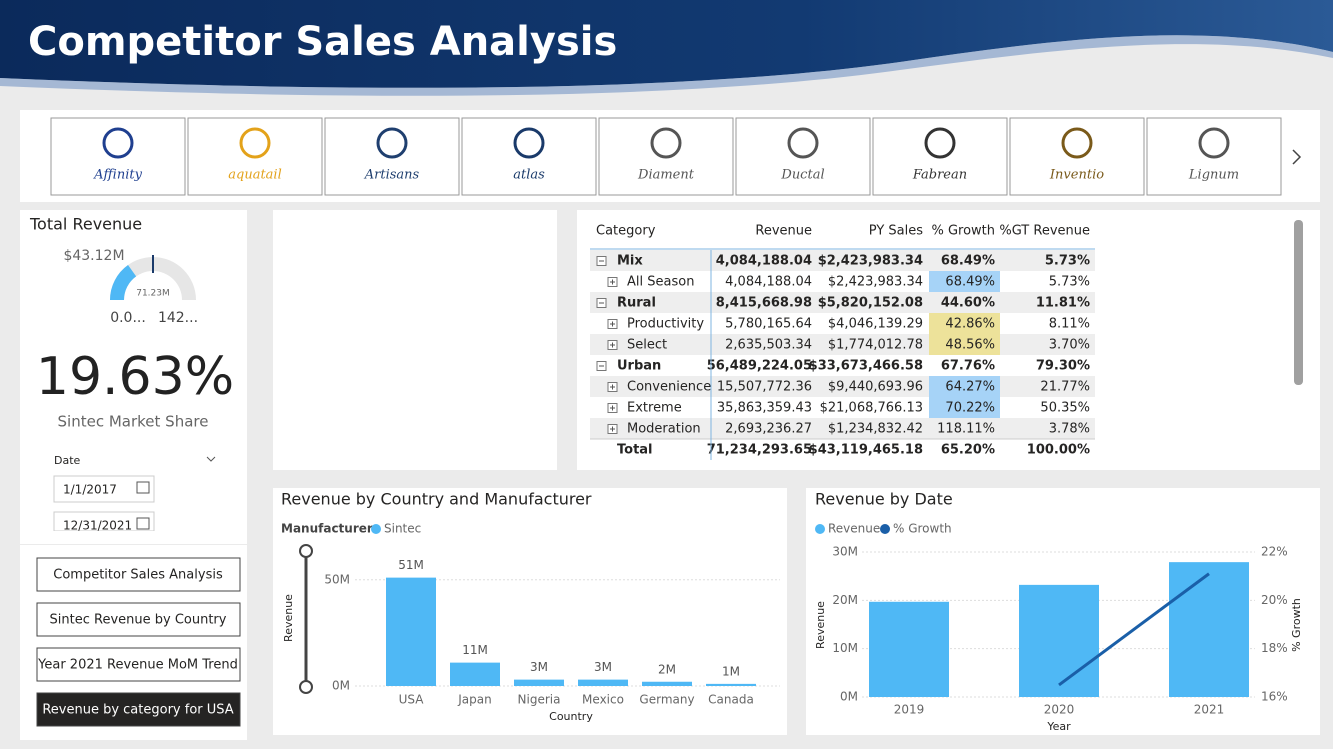 Image resolution: width=1333 pixels, height=749 pixels. Describe the element at coordinates (922, 529) in the screenshot. I see `legend-label: % Growth` at that location.